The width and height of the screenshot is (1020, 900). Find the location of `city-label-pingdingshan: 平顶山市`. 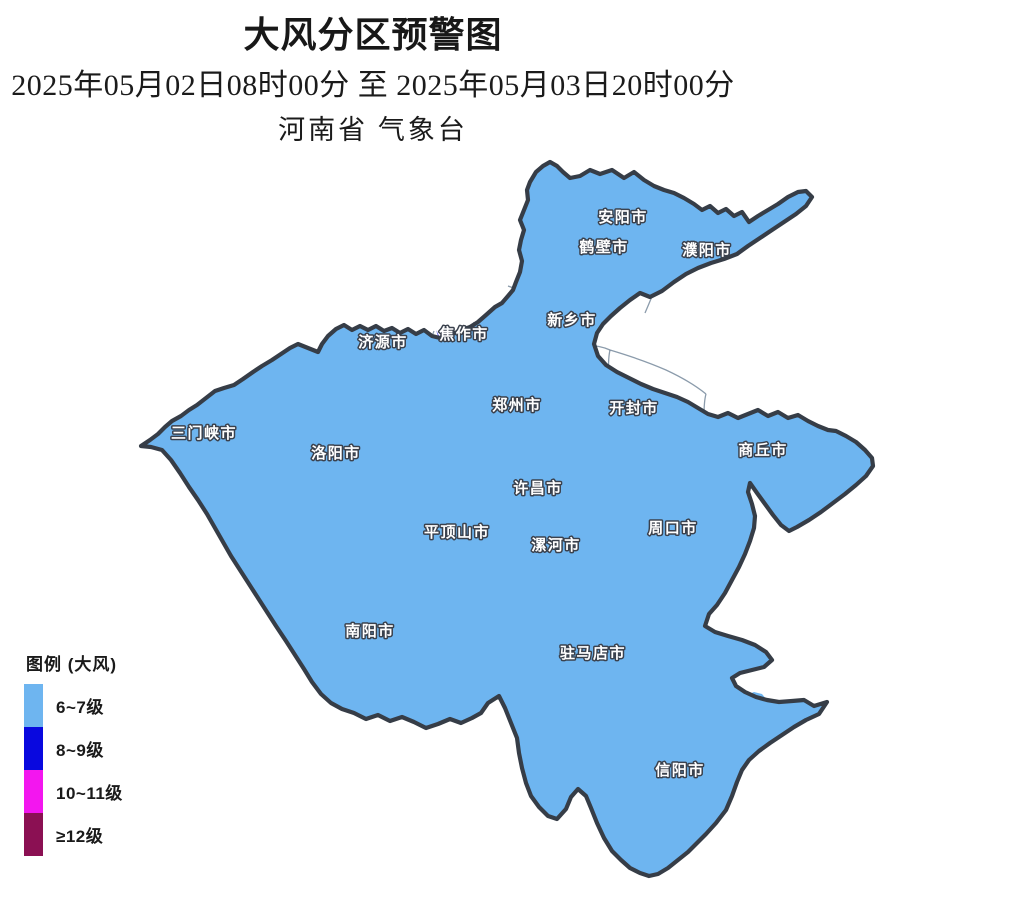

city-label-pingdingshan: 平顶山市 is located at coordinates (457, 532).